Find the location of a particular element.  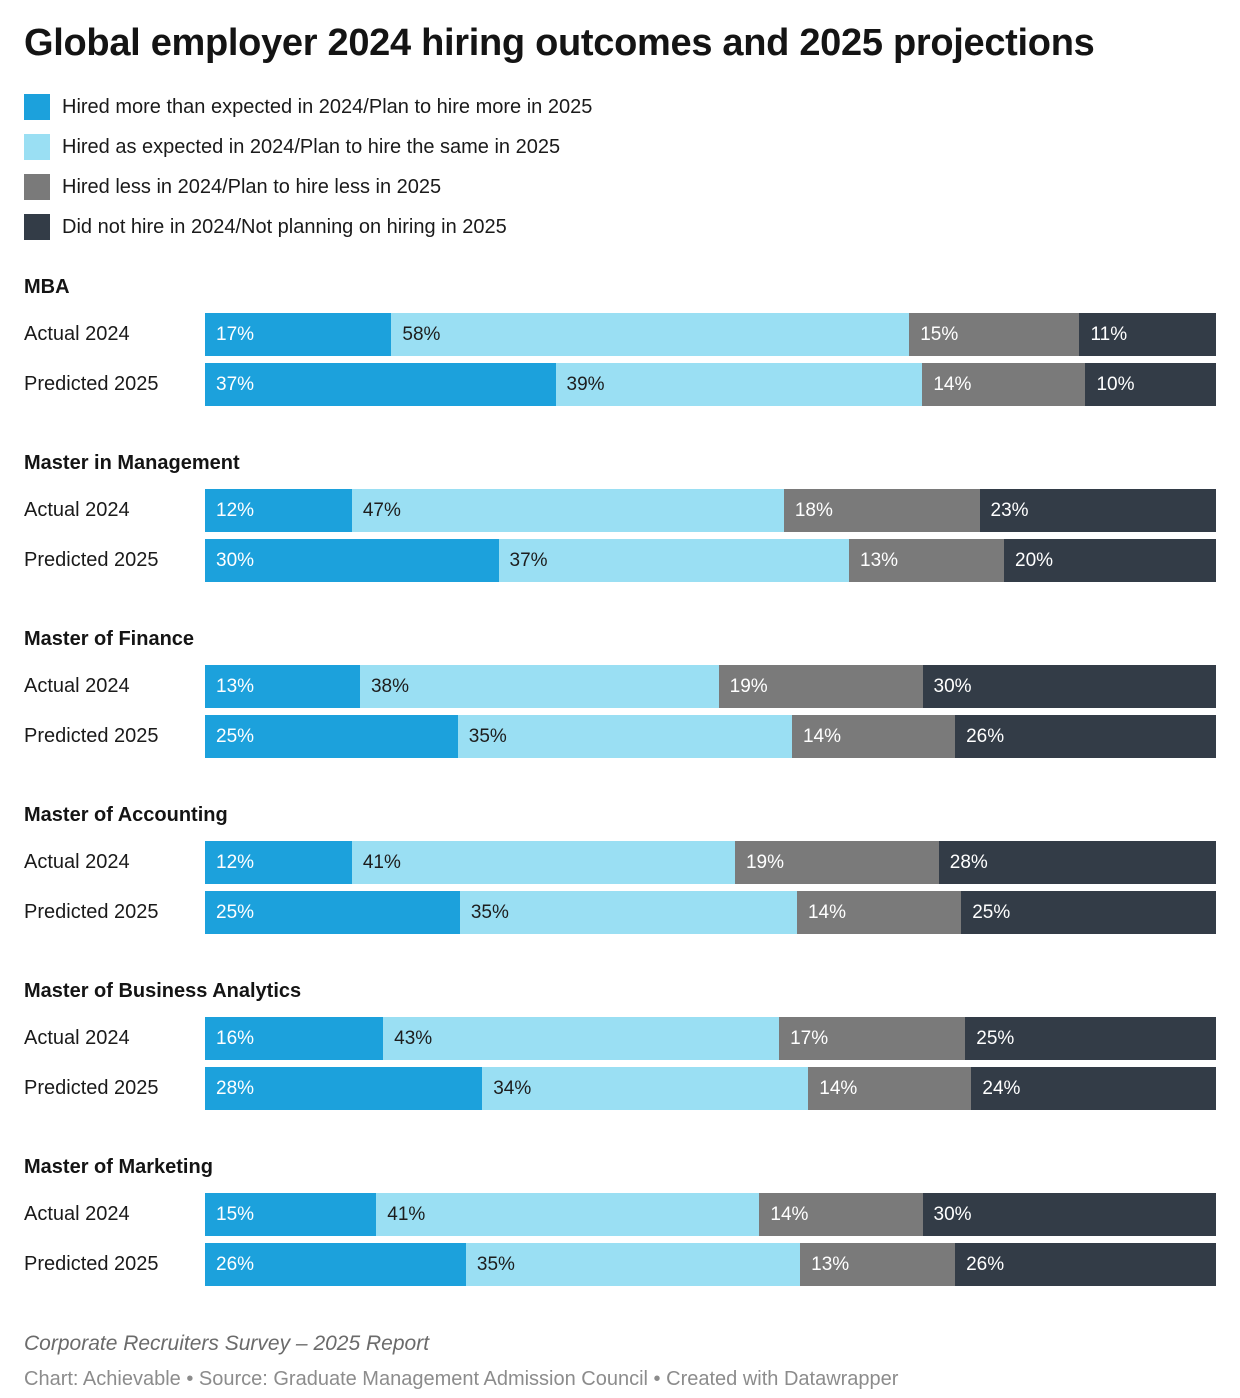

segment-value-label: 28% is located at coordinates (235, 1088).